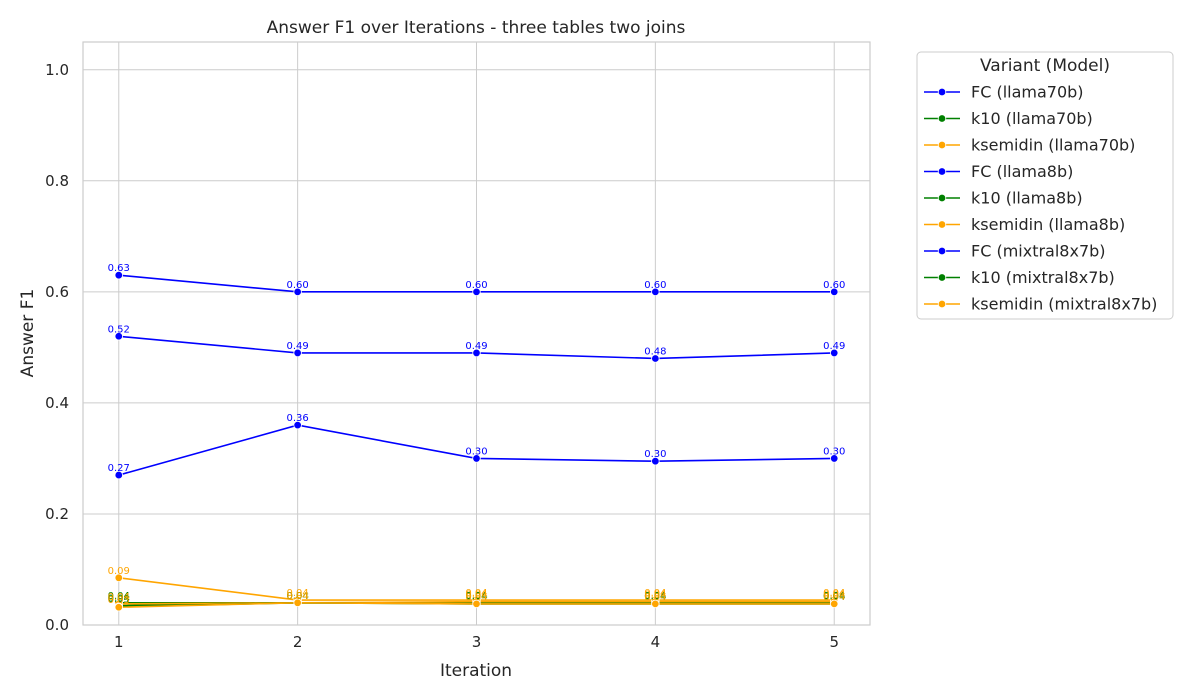  I want to click on data-label: 0.27, so click(119, 468).